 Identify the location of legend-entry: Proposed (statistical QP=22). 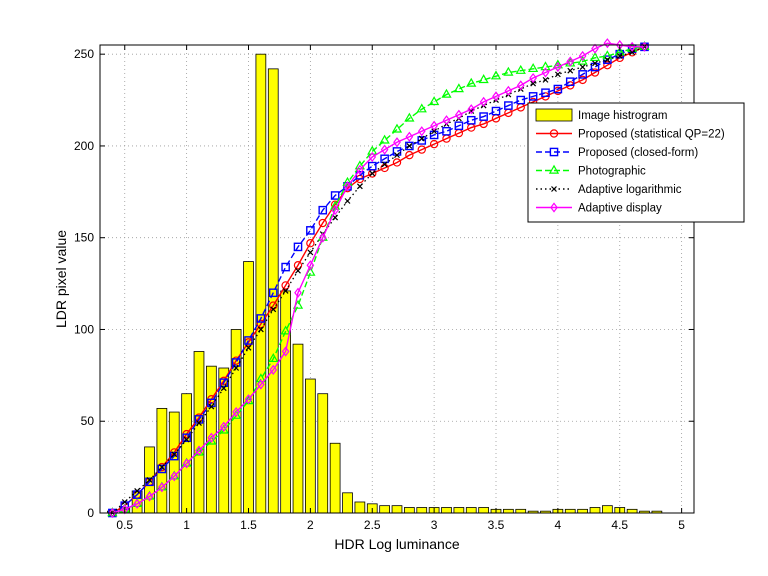
(630, 135).